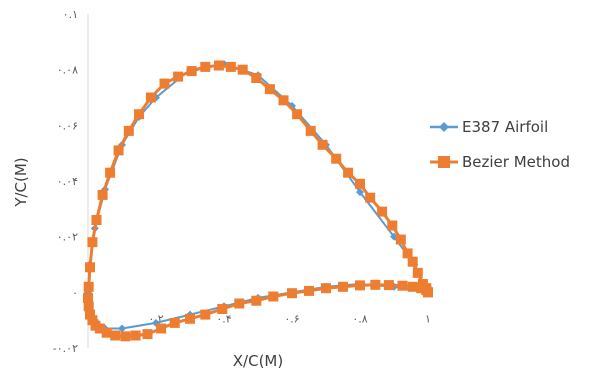 This screenshot has height=372, width=593. I want to click on legend-marker-diamond-icon, so click(444, 127).